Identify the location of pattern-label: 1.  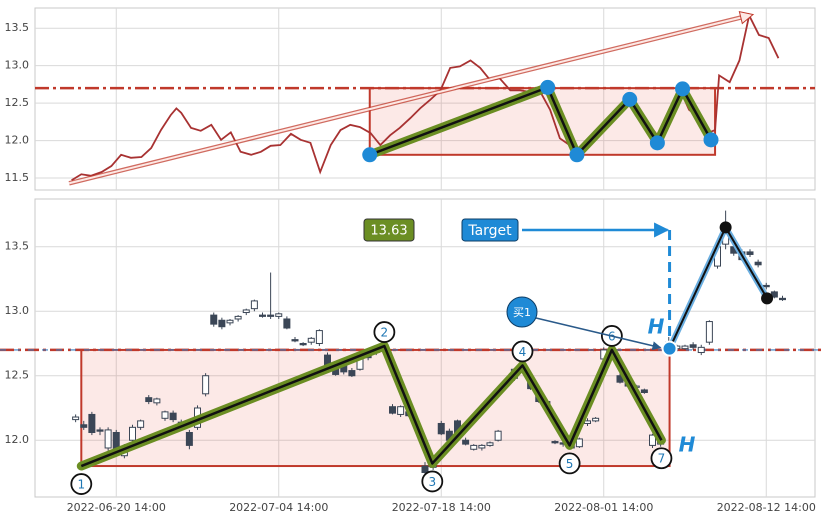
(81, 485).